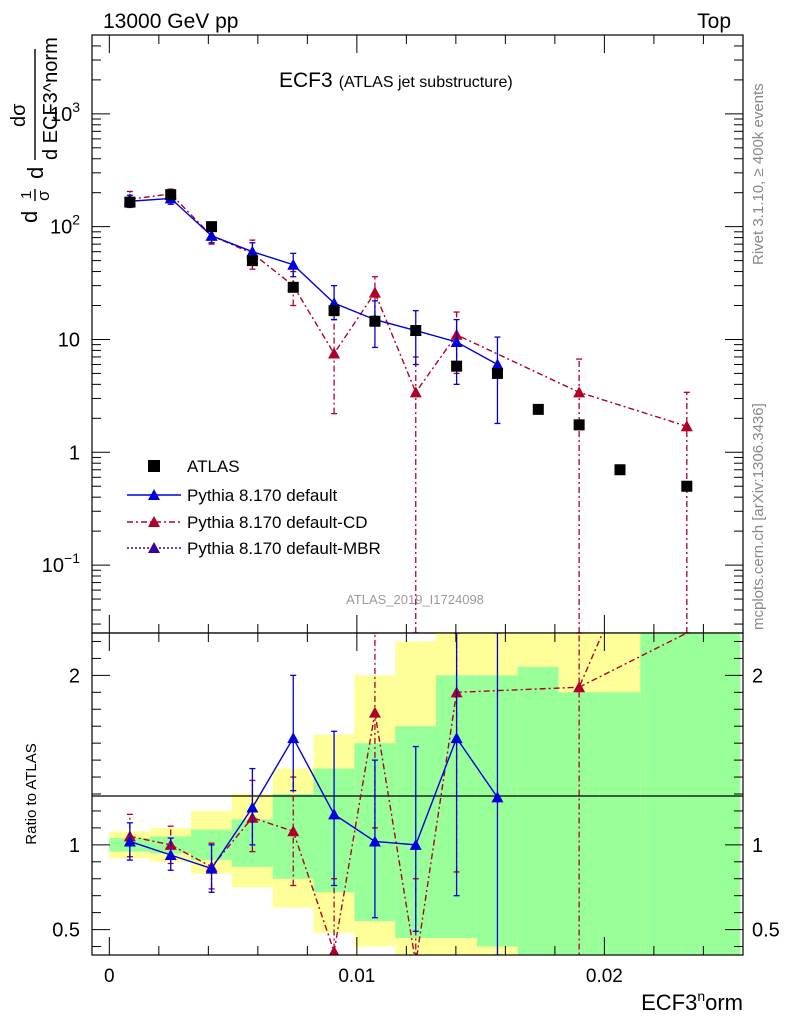 This screenshot has width=786, height=1024. I want to click on x-tick-label: 0.02, so click(604, 976).